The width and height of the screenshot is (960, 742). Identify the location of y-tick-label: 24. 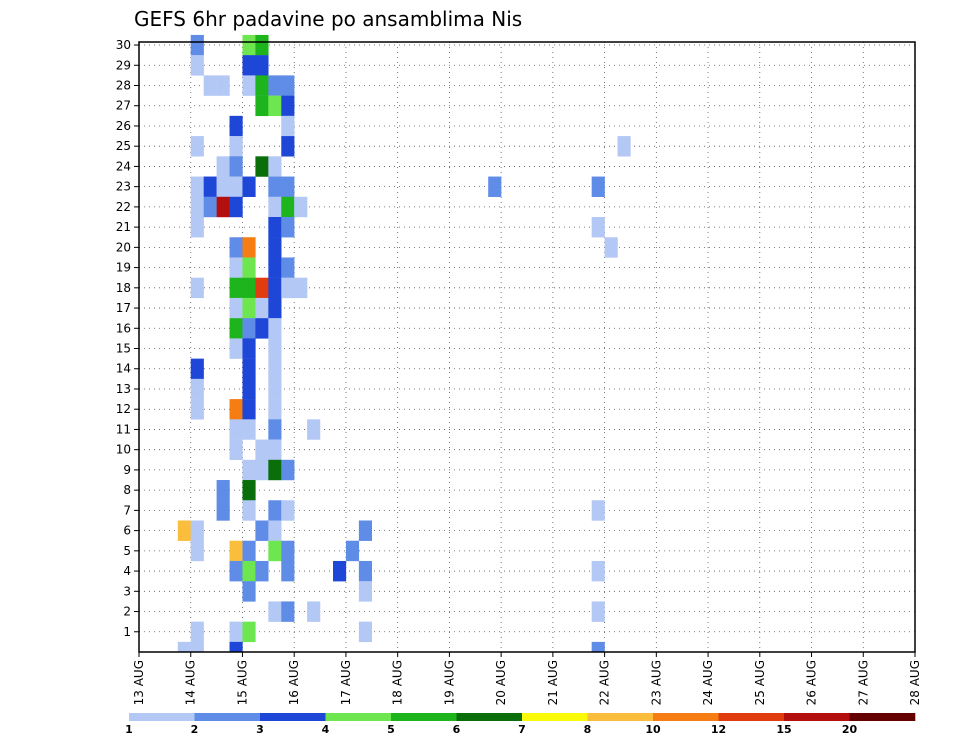
(123, 166).